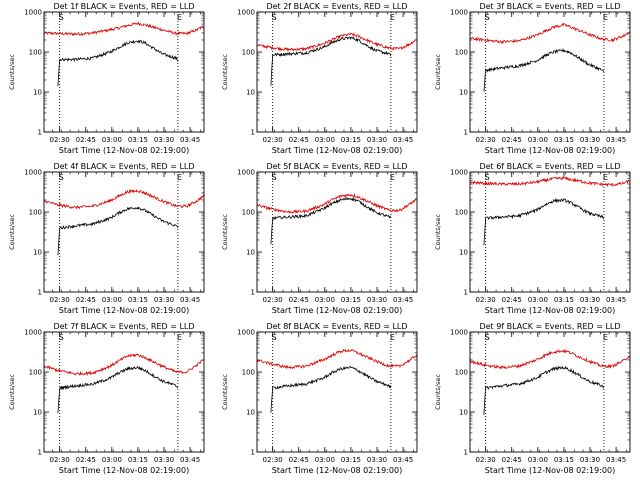 The width and height of the screenshot is (640, 480). Describe the element at coordinates (336, 166) in the screenshot. I see `panel-title: Det 5f BLACK = Events, RED = LLD` at that location.